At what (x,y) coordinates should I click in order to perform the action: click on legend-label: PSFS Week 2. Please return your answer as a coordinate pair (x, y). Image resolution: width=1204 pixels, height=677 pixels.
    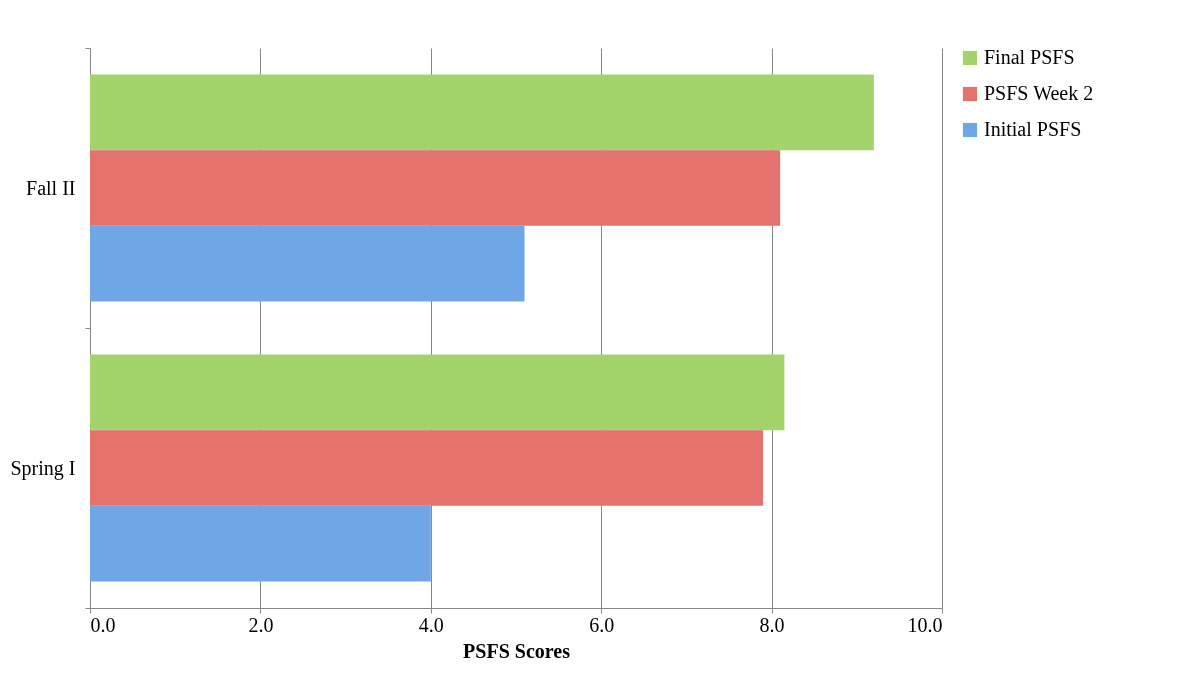
    Looking at the image, I should click on (1039, 93).